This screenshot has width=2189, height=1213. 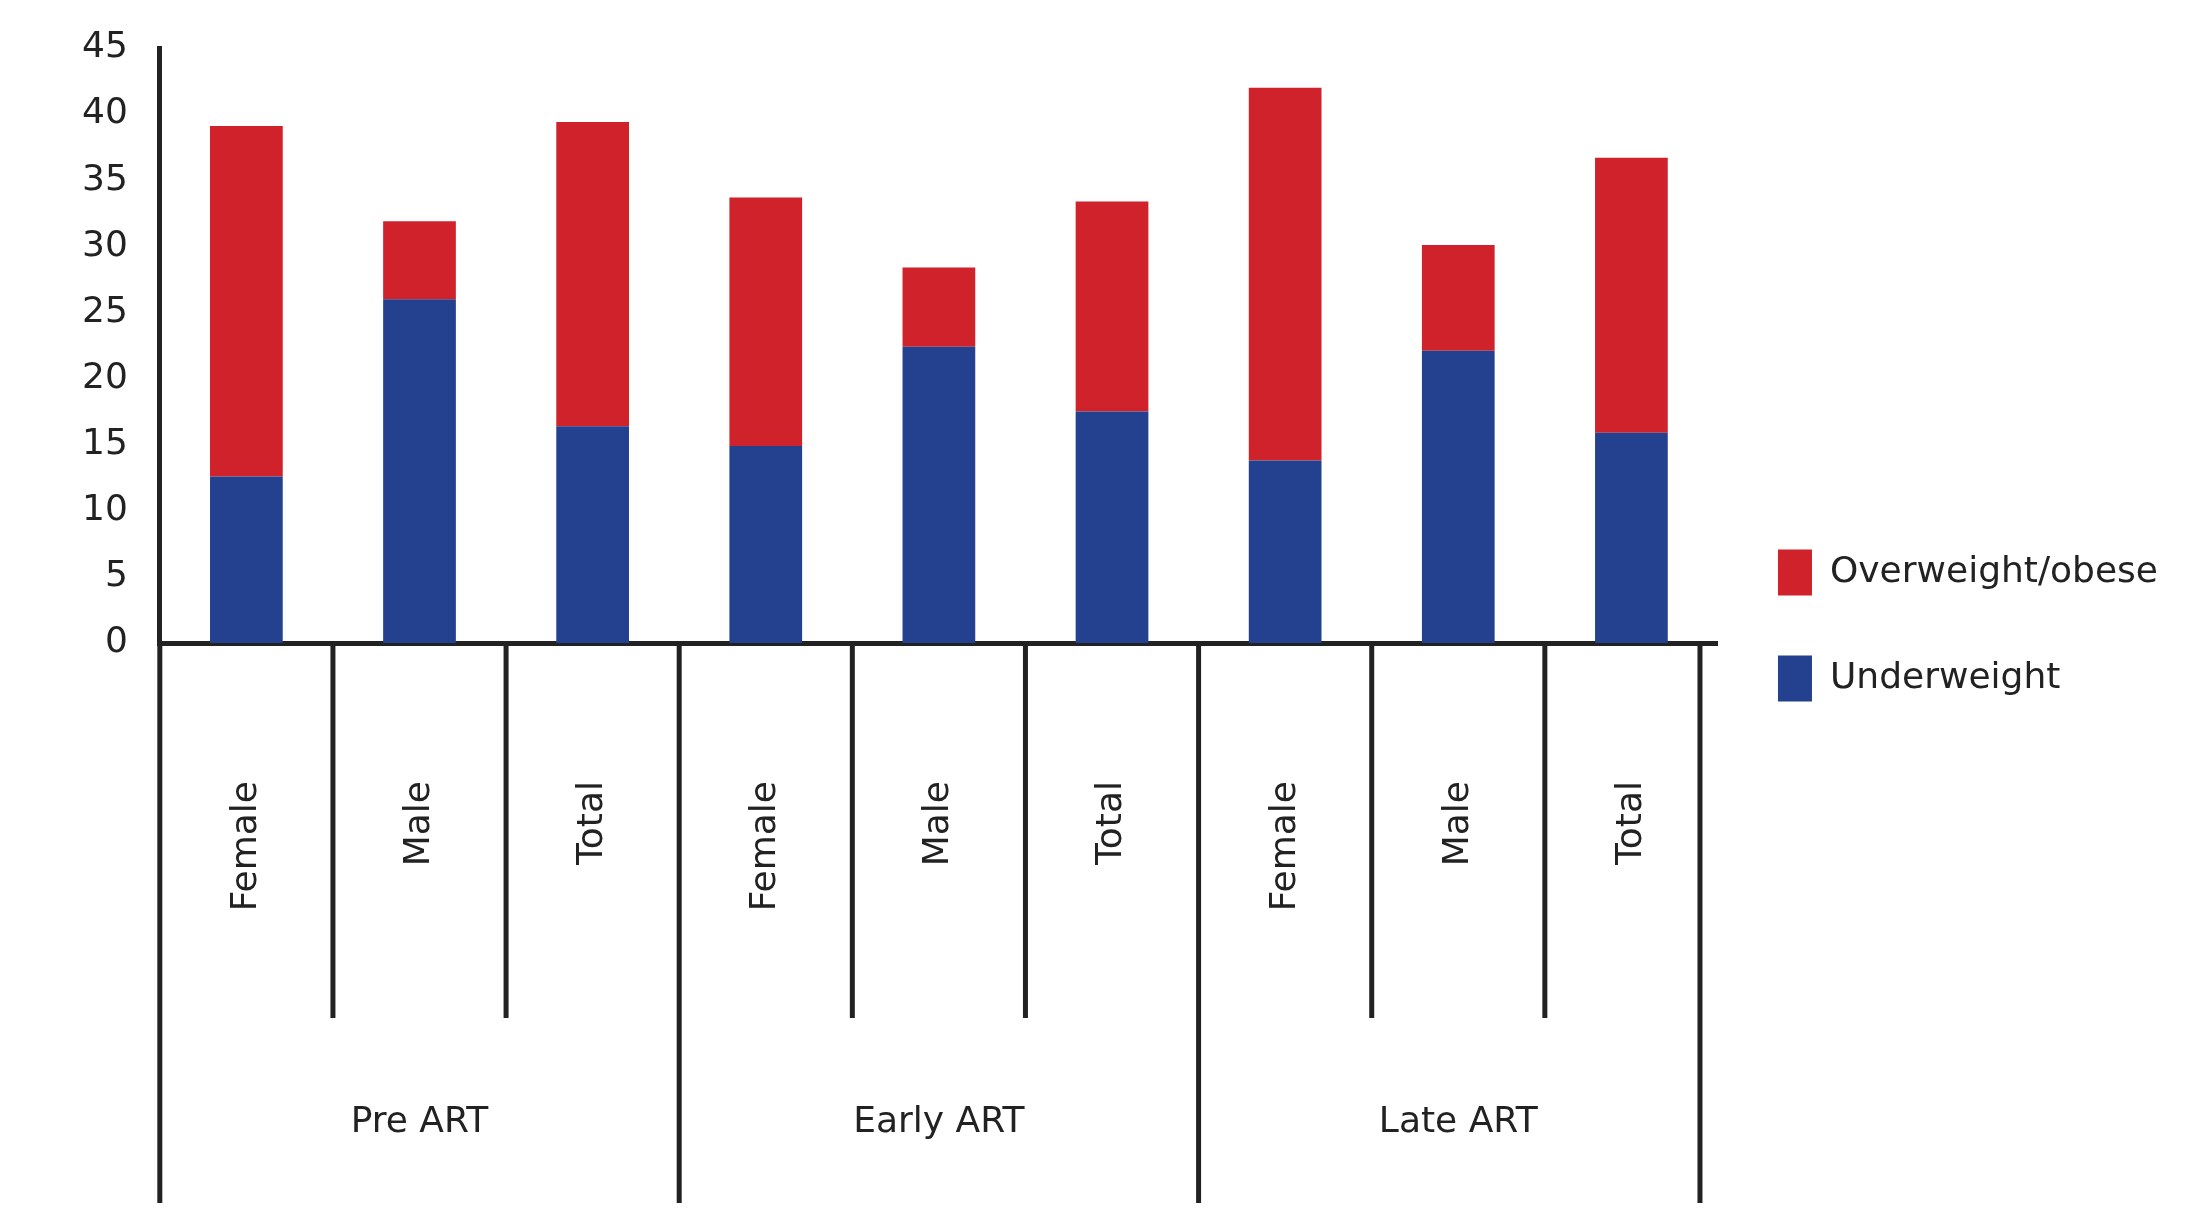 I want to click on y-tick-label: 15, so click(x=105, y=442).